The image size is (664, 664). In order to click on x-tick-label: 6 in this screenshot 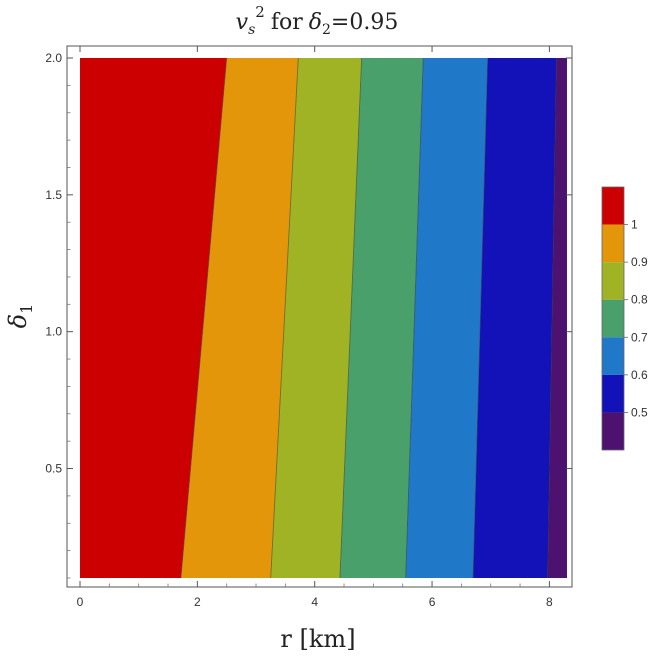, I will do `click(432, 602)`.